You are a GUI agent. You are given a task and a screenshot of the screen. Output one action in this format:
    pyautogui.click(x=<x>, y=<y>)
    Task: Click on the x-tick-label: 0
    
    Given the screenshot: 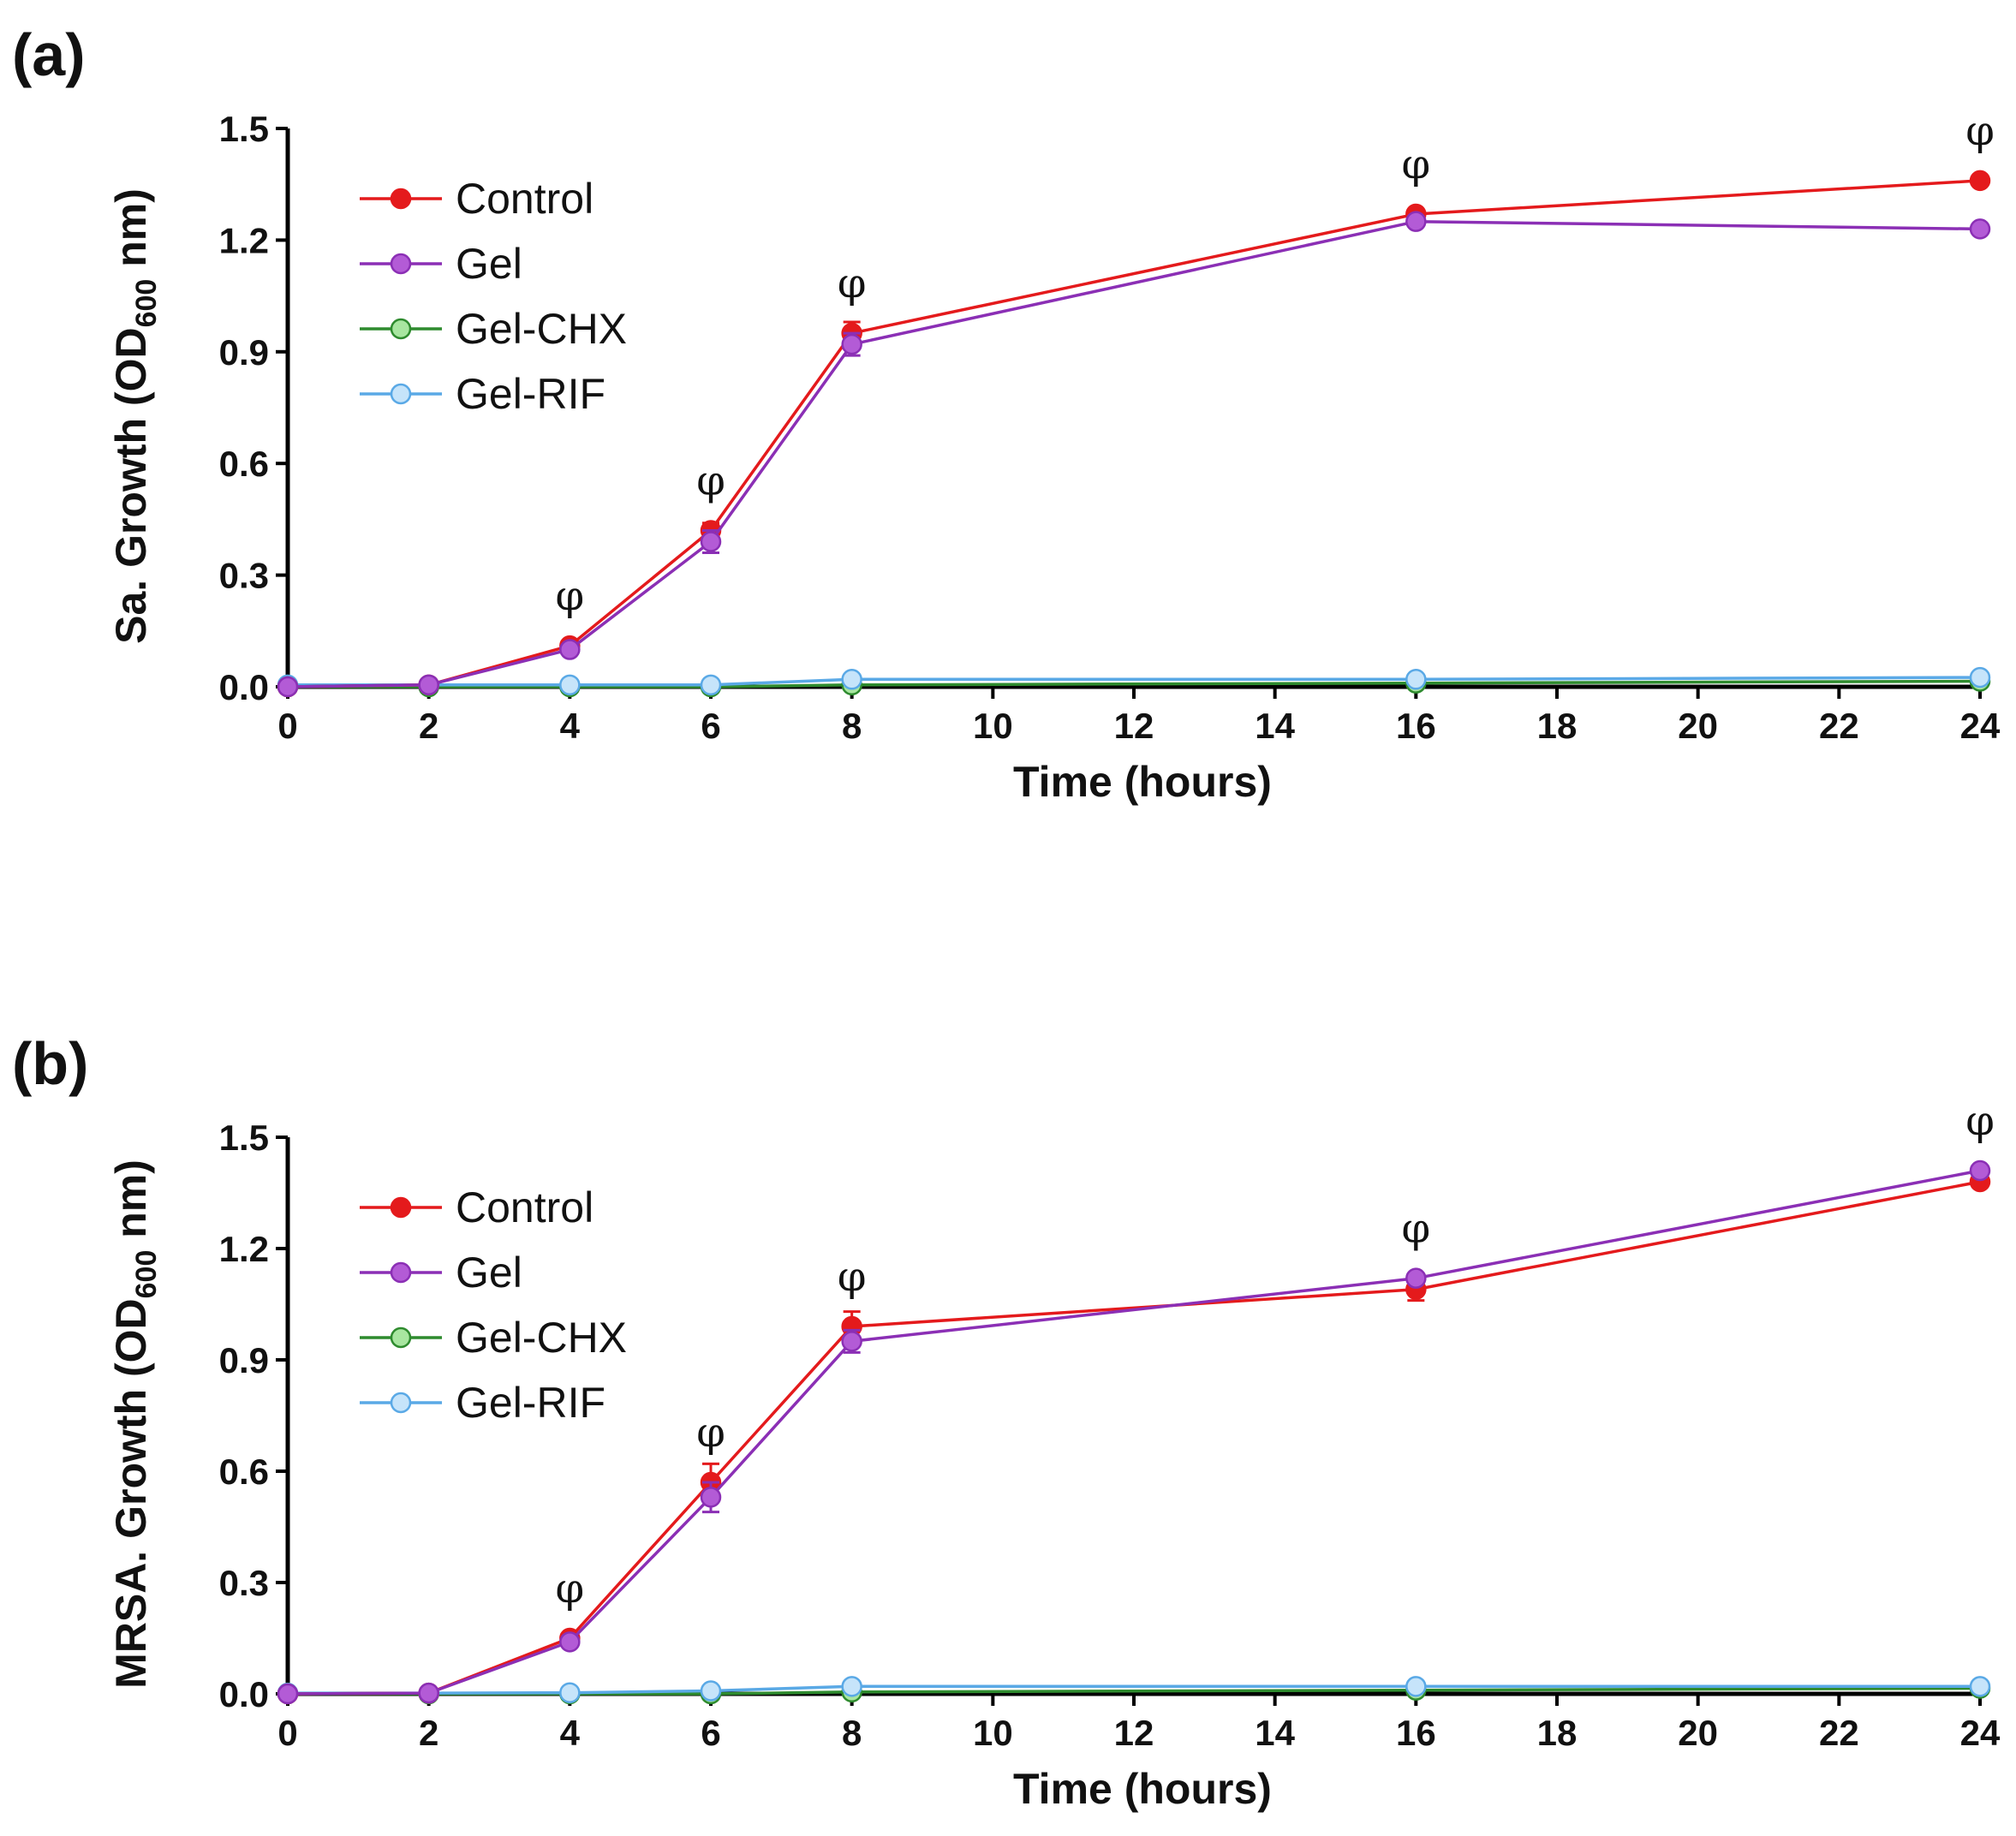 What is the action you would take?
    pyautogui.click(x=287, y=1733)
    